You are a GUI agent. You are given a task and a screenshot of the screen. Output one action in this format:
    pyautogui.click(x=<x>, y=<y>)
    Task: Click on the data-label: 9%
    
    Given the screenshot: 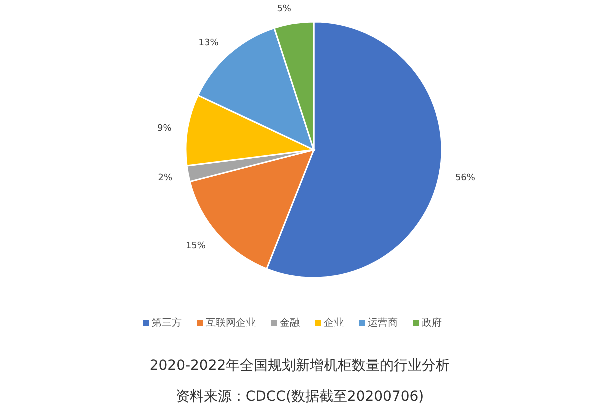 What is the action you would take?
    pyautogui.click(x=164, y=129)
    